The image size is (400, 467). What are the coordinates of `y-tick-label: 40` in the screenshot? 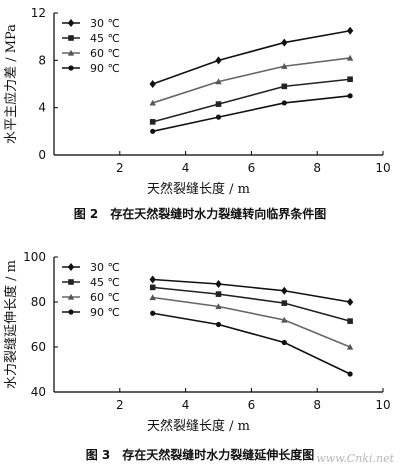 It's located at (38, 392).